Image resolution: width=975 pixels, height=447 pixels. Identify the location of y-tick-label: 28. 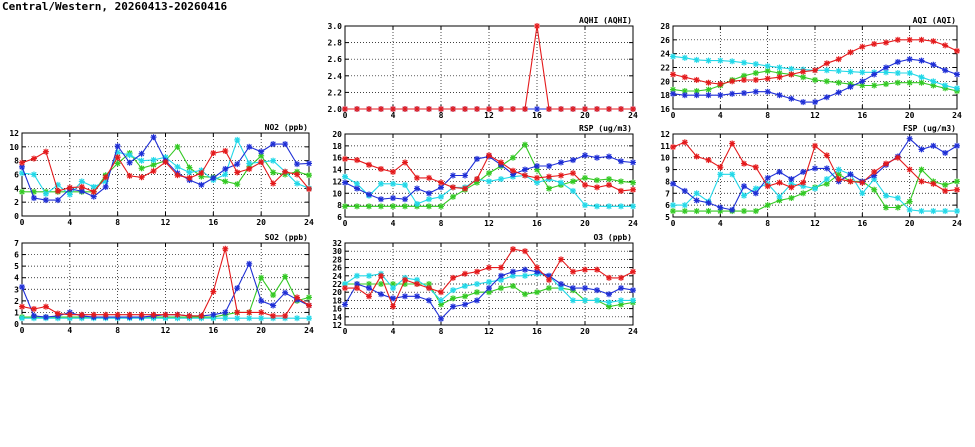
(665, 26).